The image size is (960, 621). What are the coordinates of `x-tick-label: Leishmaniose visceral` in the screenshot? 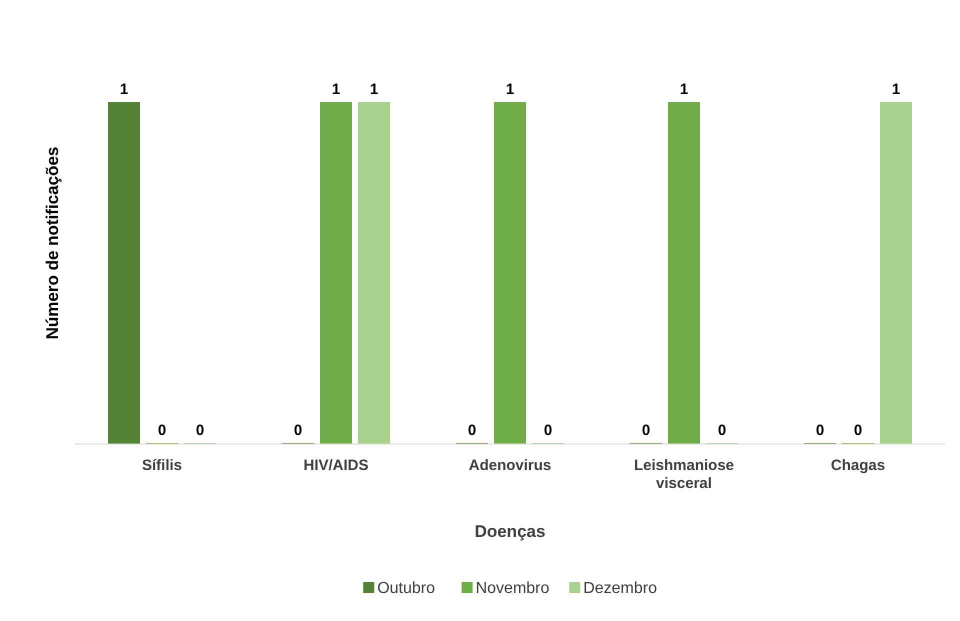 It's located at (684, 474).